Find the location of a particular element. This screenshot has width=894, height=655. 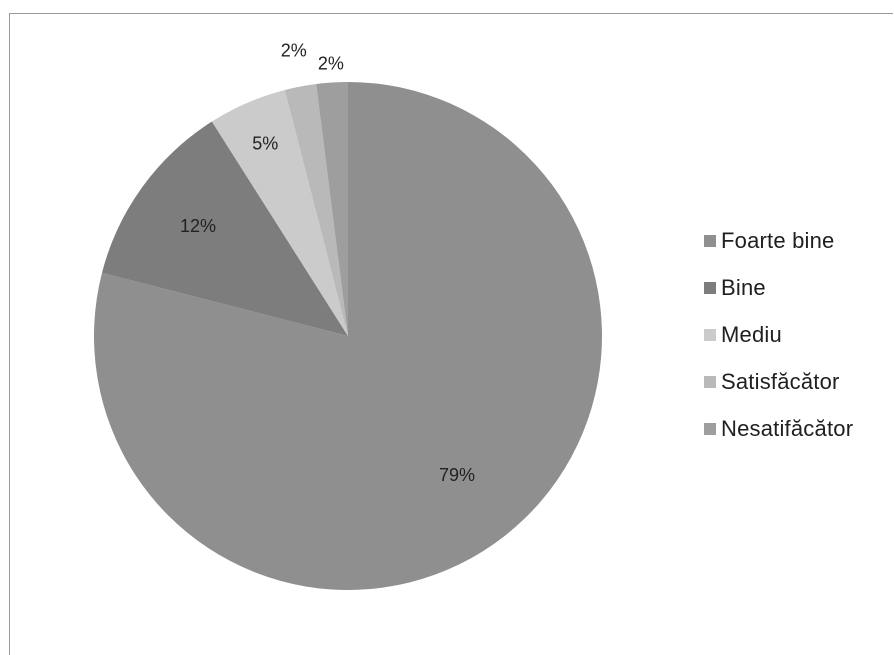

data-label-satisfacator: 2% is located at coordinates (294, 50).